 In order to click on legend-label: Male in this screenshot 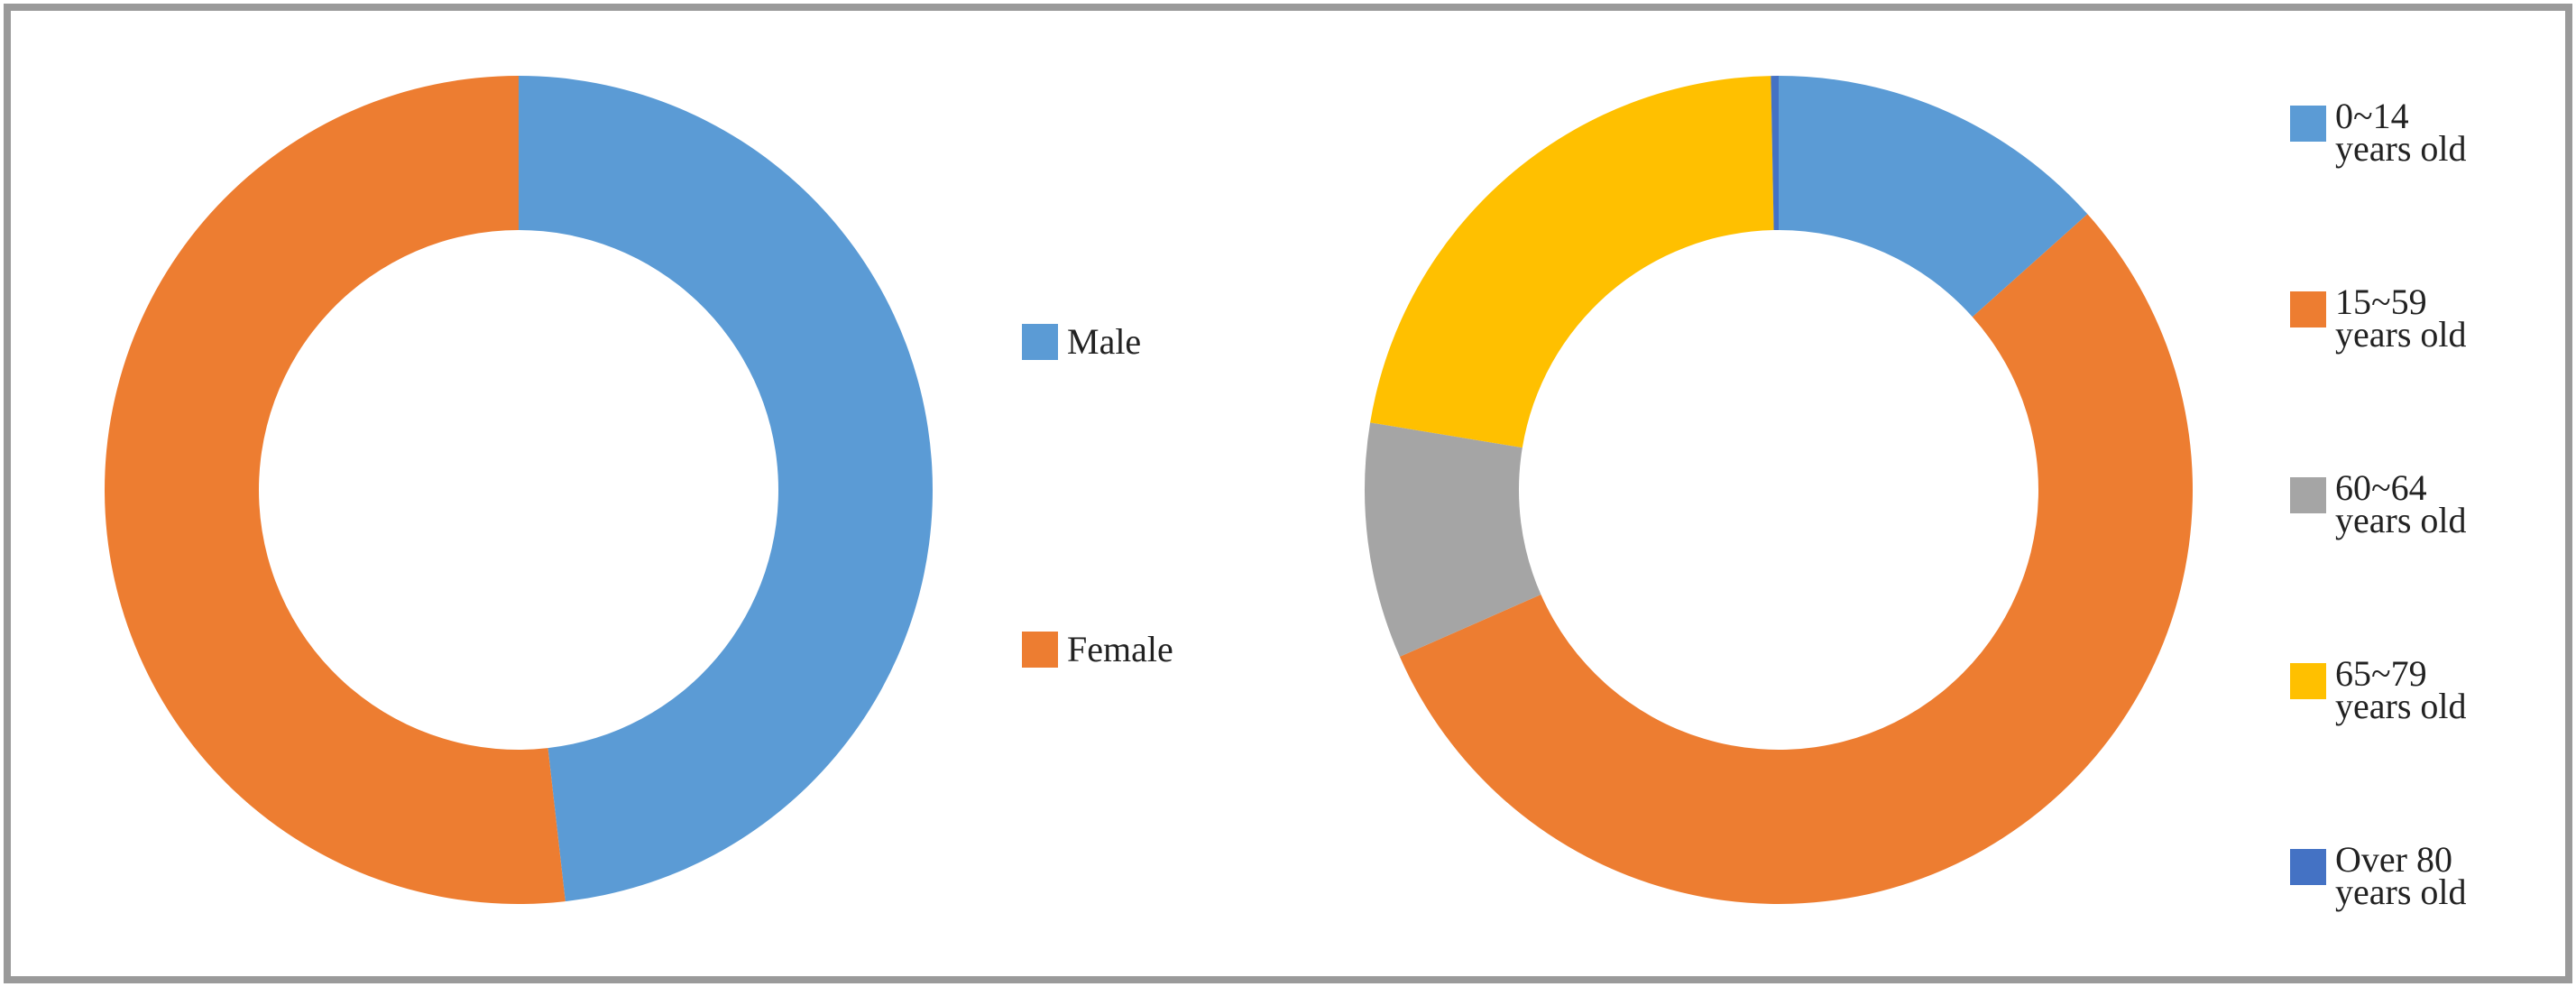, I will do `click(1104, 341)`.